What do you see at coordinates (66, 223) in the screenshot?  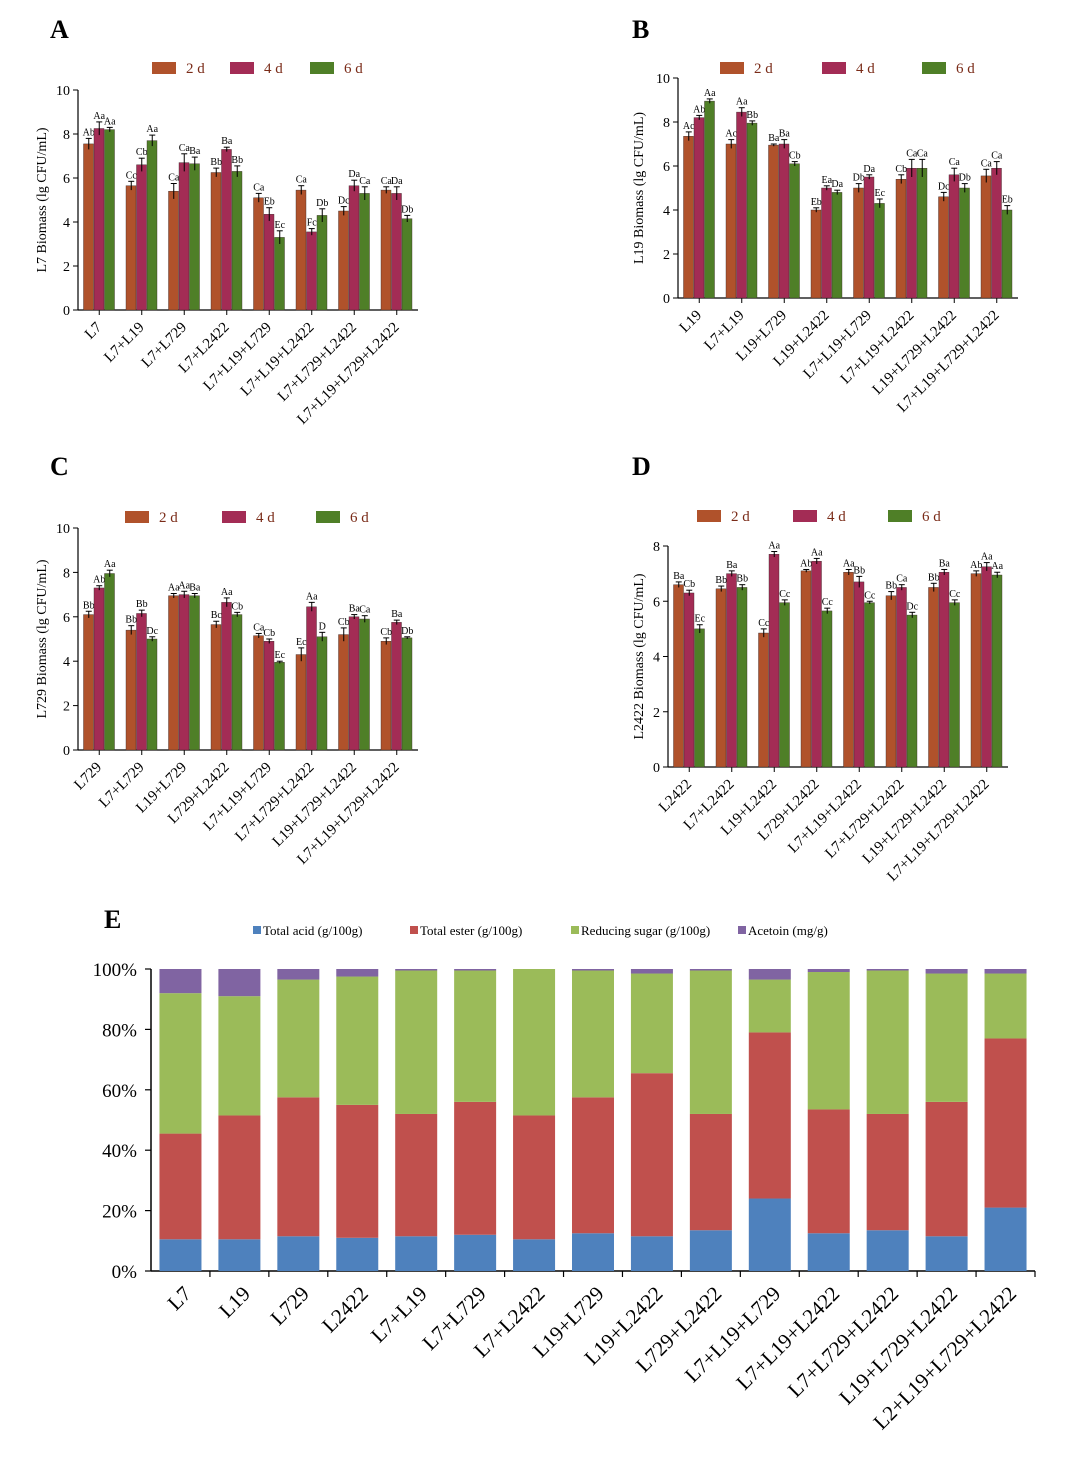 I see `y-tick-label: 4` at bounding box center [66, 223].